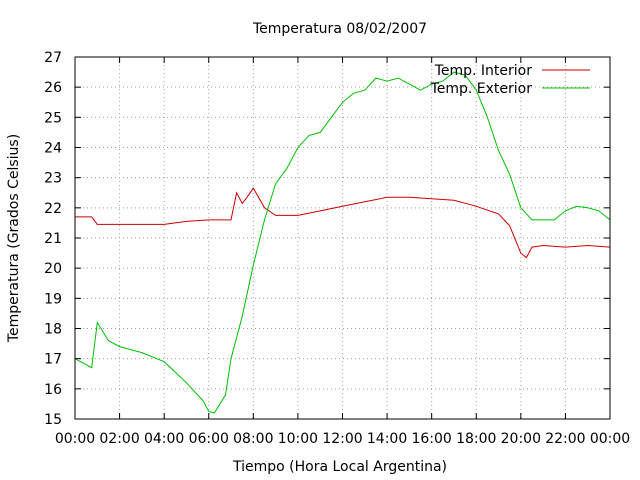  I want to click on x-tick-label: 02:00, so click(119, 439).